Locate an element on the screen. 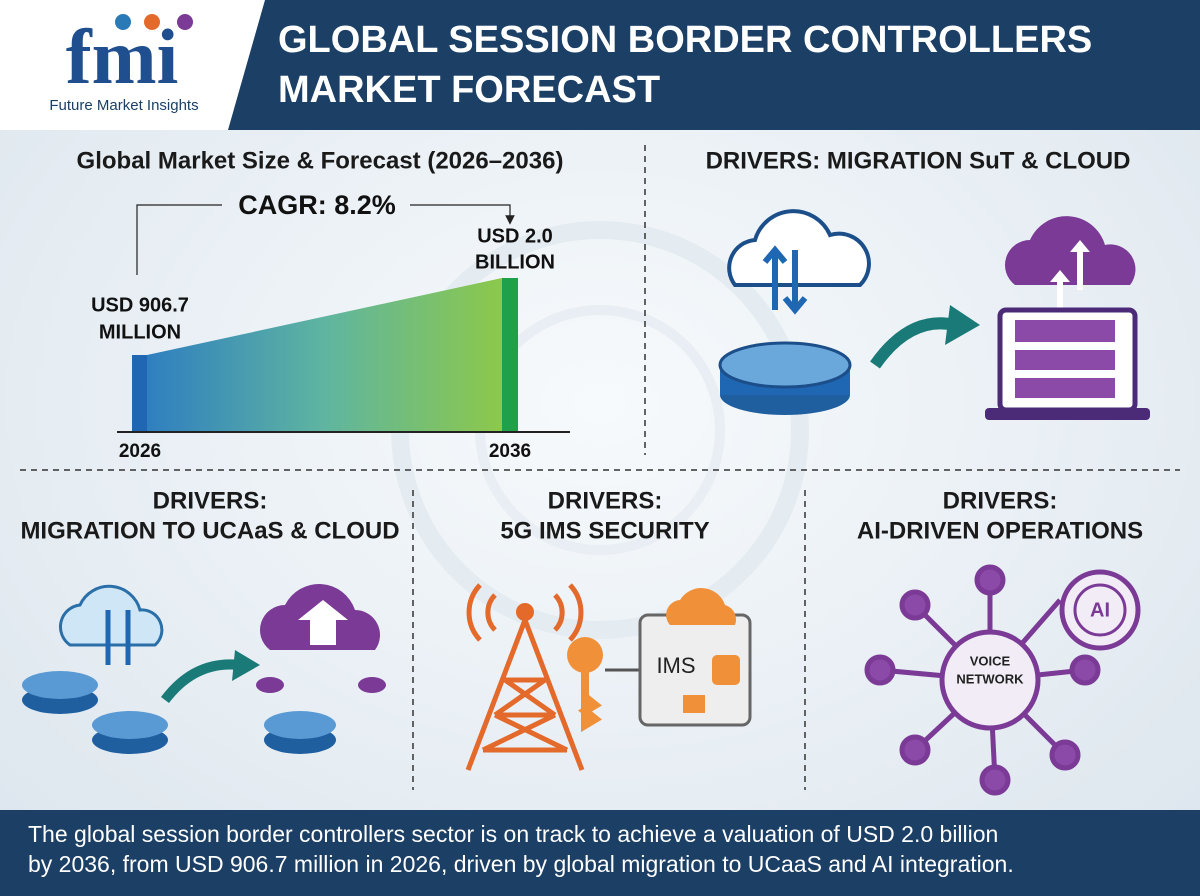 The image size is (1200, 896). logo-text: fmi is located at coordinates (122, 56).